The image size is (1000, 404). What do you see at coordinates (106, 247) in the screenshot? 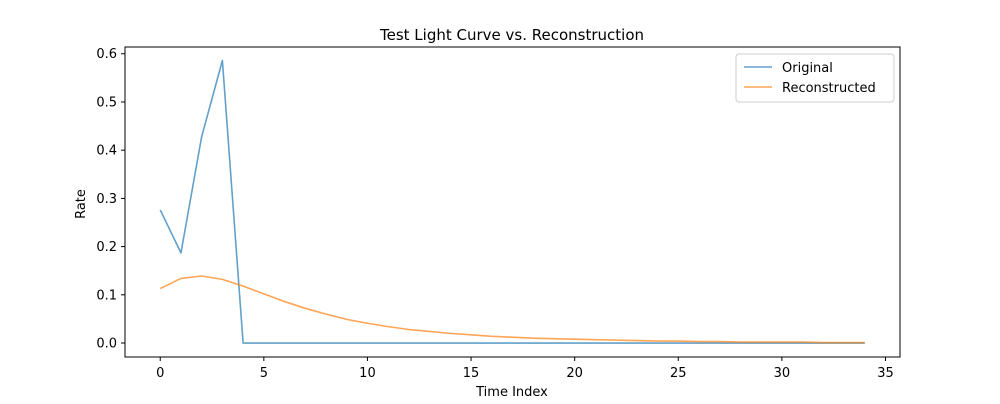
I see `y-tick-label: 0.2` at bounding box center [106, 247].